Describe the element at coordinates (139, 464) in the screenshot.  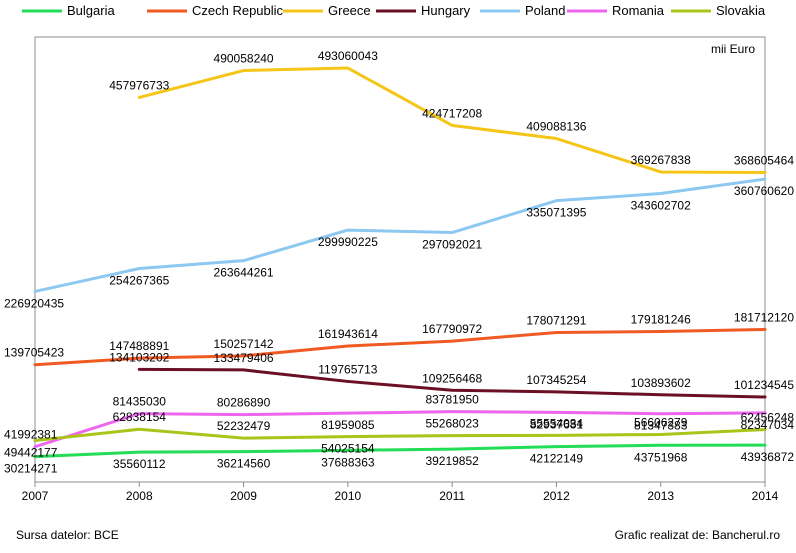
I see `data-label-bulgaria: 35560112` at that location.